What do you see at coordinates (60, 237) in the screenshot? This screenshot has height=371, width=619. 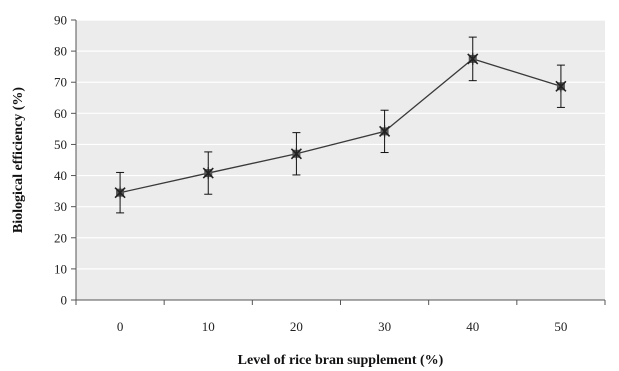 I see `y-tick-label: 20` at bounding box center [60, 237].